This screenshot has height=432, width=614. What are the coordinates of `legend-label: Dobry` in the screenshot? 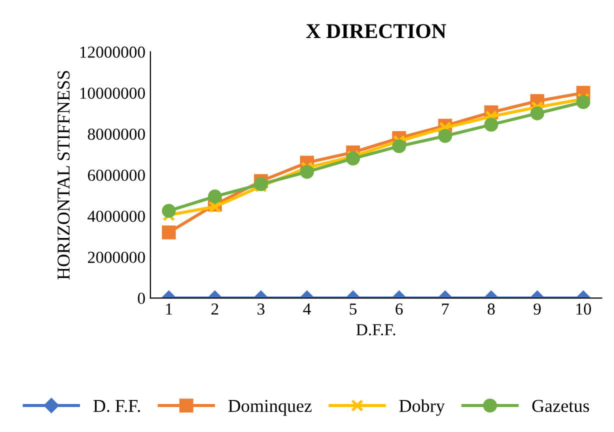 It's located at (422, 407).